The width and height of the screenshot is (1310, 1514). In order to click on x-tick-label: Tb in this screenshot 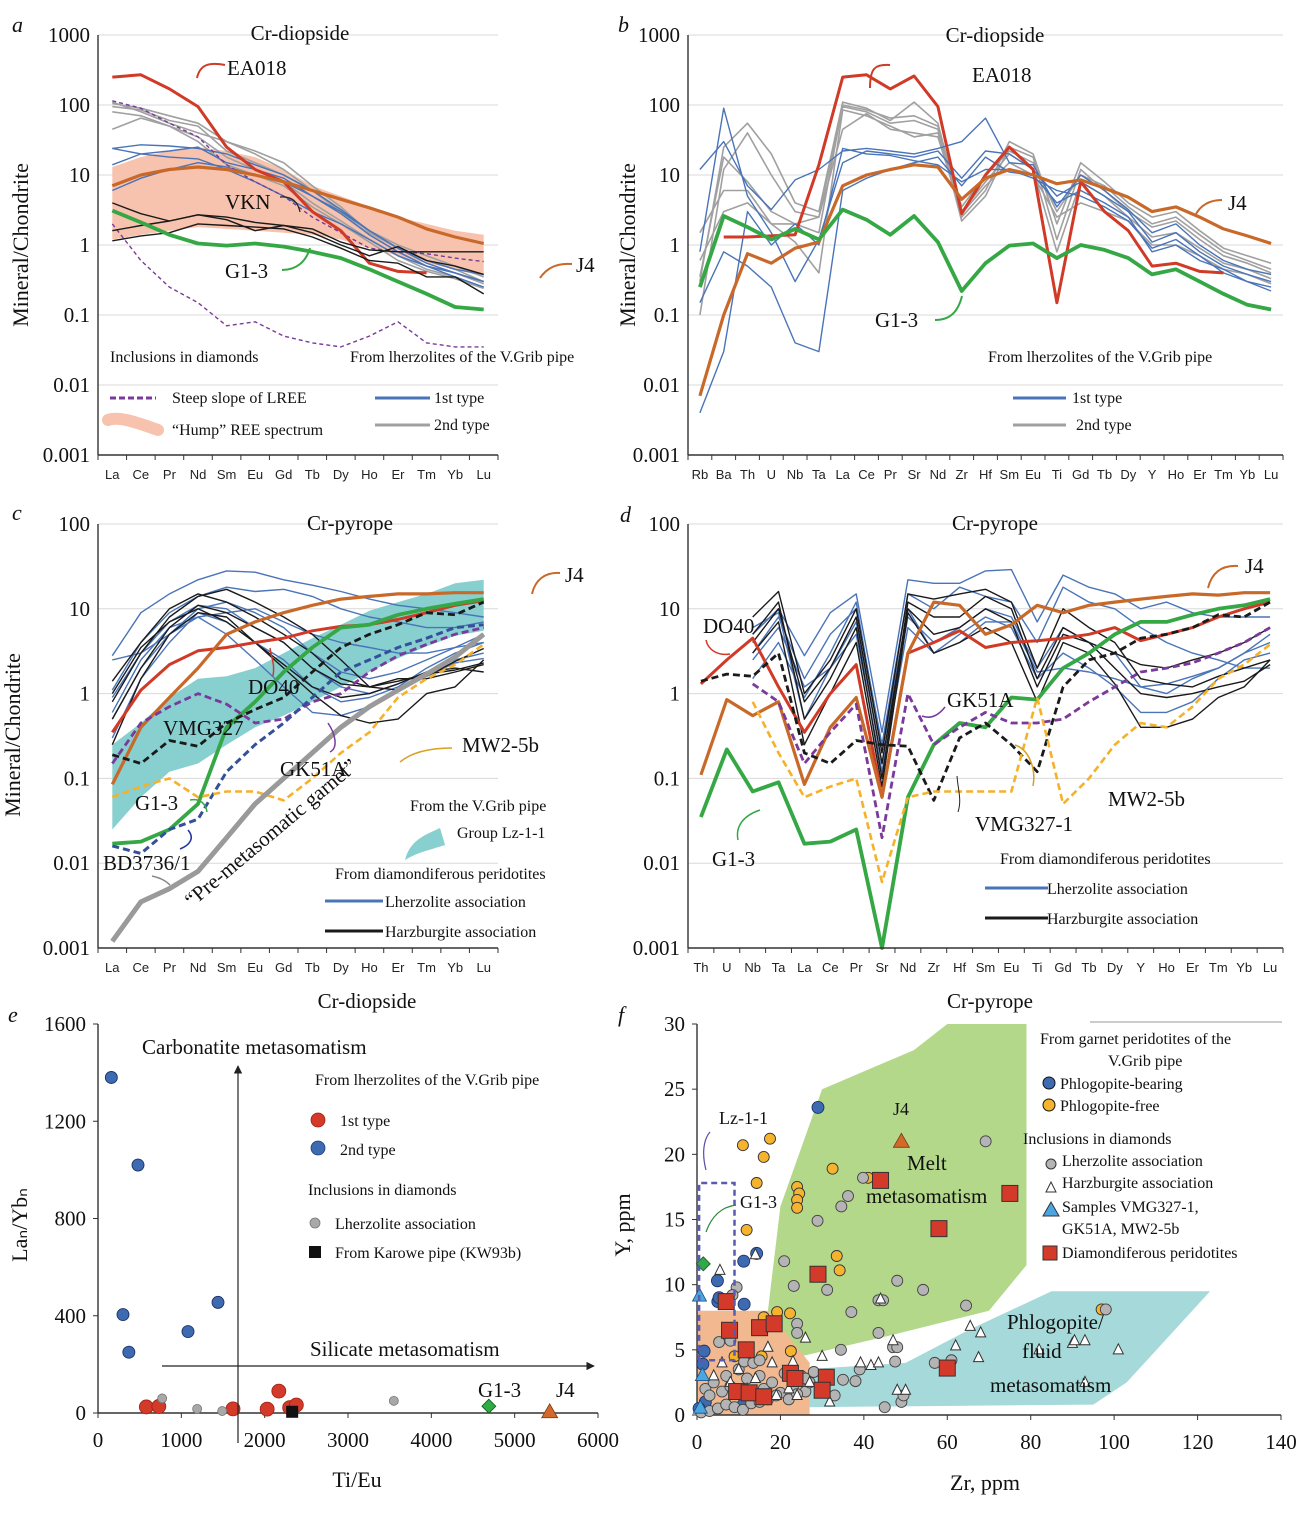, I will do `click(1104, 474)`.